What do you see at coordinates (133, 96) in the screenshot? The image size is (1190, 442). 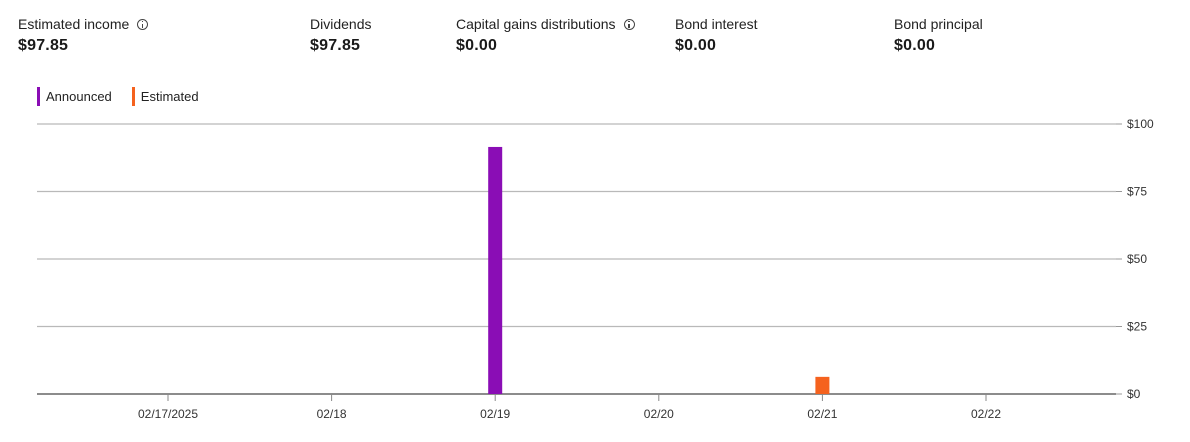 I see `estimated-swatch` at bounding box center [133, 96].